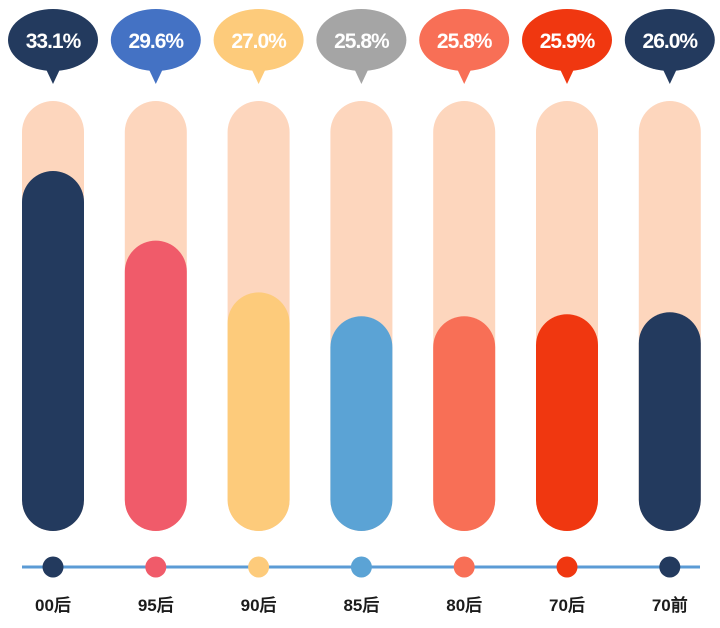 This screenshot has width=720, height=628. I want to click on category-label: 85后, so click(361, 605).